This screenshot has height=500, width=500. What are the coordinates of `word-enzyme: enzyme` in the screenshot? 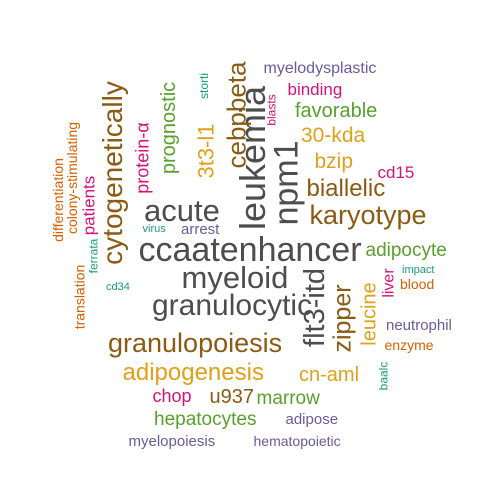 It's located at (409, 345).